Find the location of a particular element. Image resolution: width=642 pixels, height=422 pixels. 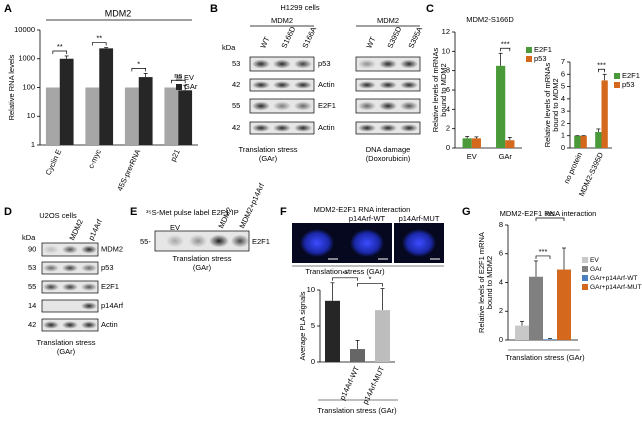

lane-label: EV is located at coordinates (175, 227).